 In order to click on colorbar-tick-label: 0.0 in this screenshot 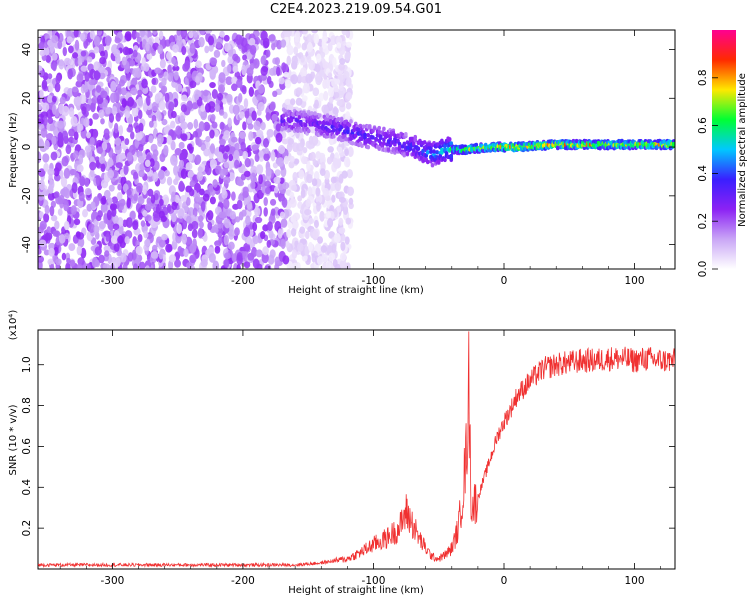, I will do `click(703, 269)`.